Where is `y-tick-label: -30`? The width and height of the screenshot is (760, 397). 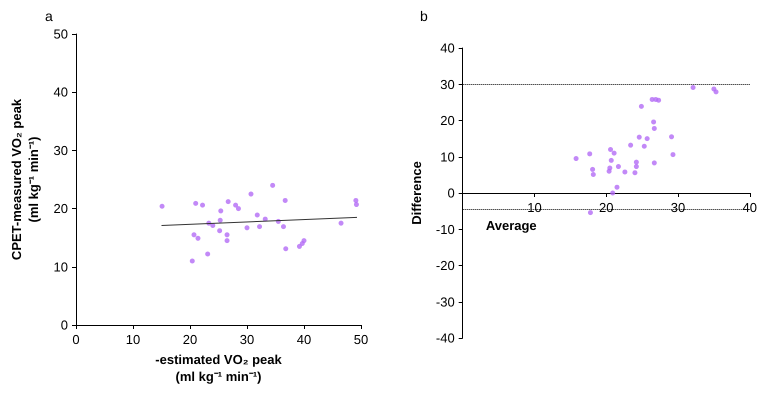
y-tick-label: -30 is located at coordinates (445, 302).